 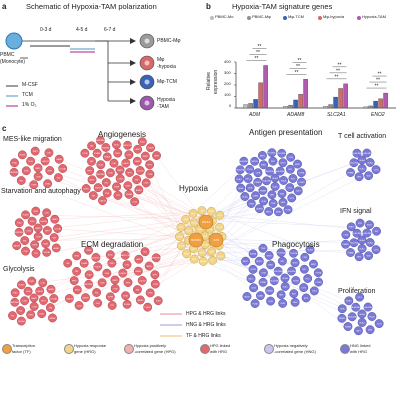 I want to click on legend-line2-1: gene (HRG), so click(x=85, y=351).